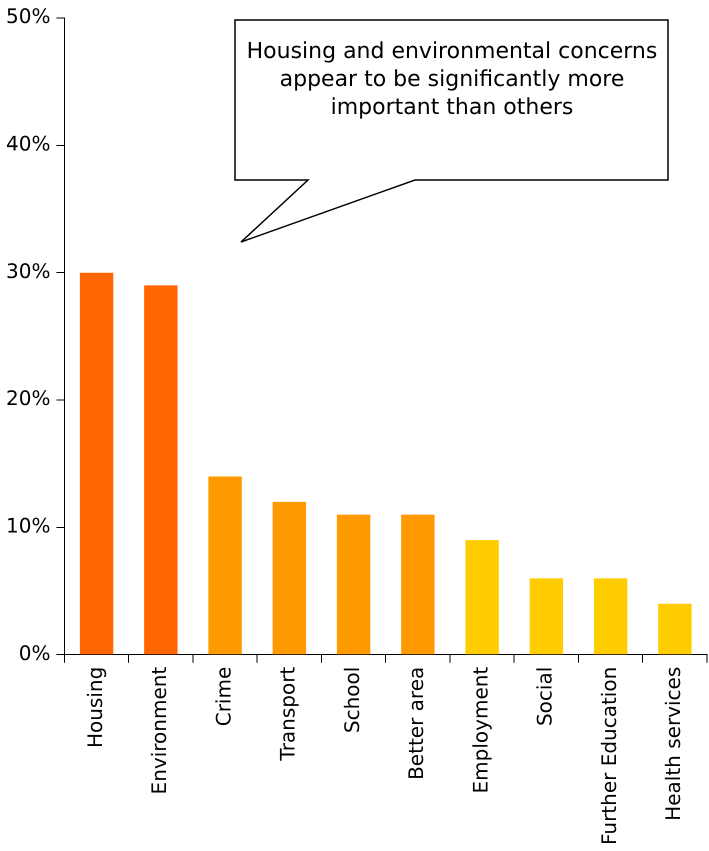 The height and width of the screenshot is (851, 709). Describe the element at coordinates (28, 270) in the screenshot. I see `y-tick-label: 30%` at that location.